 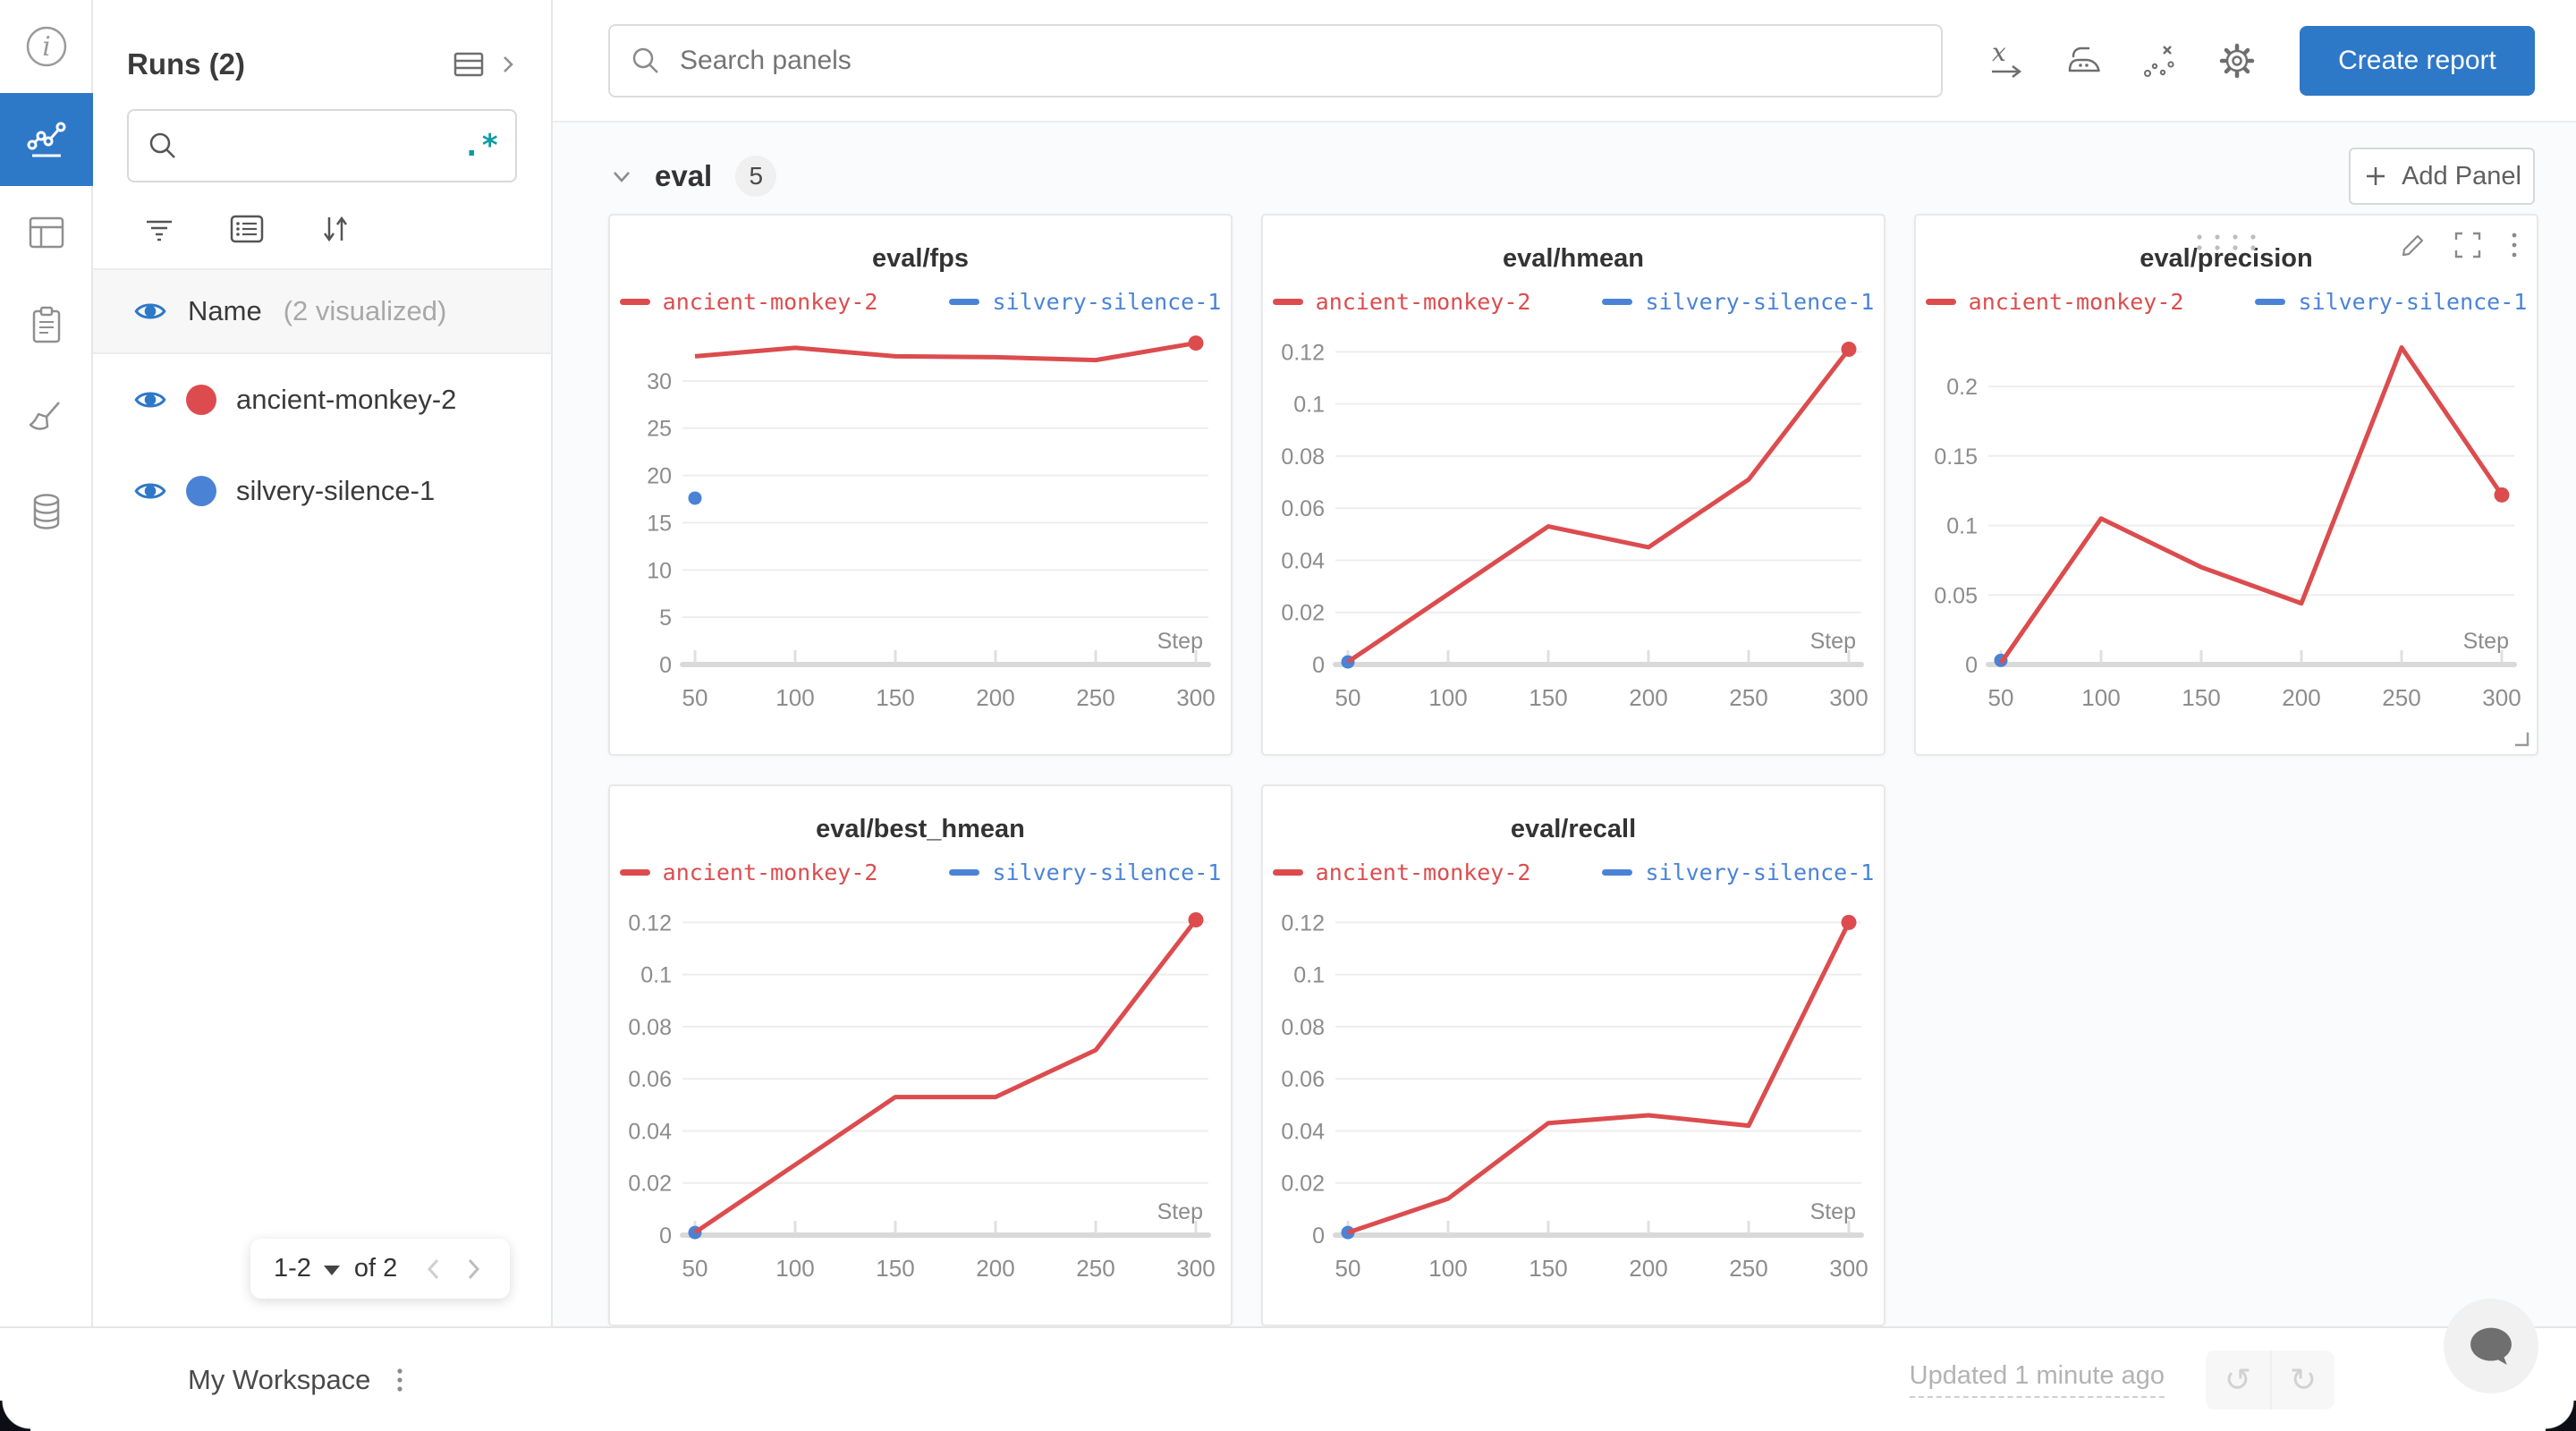 What do you see at coordinates (331, 1271) in the screenshot?
I see `caret-down-icon` at bounding box center [331, 1271].